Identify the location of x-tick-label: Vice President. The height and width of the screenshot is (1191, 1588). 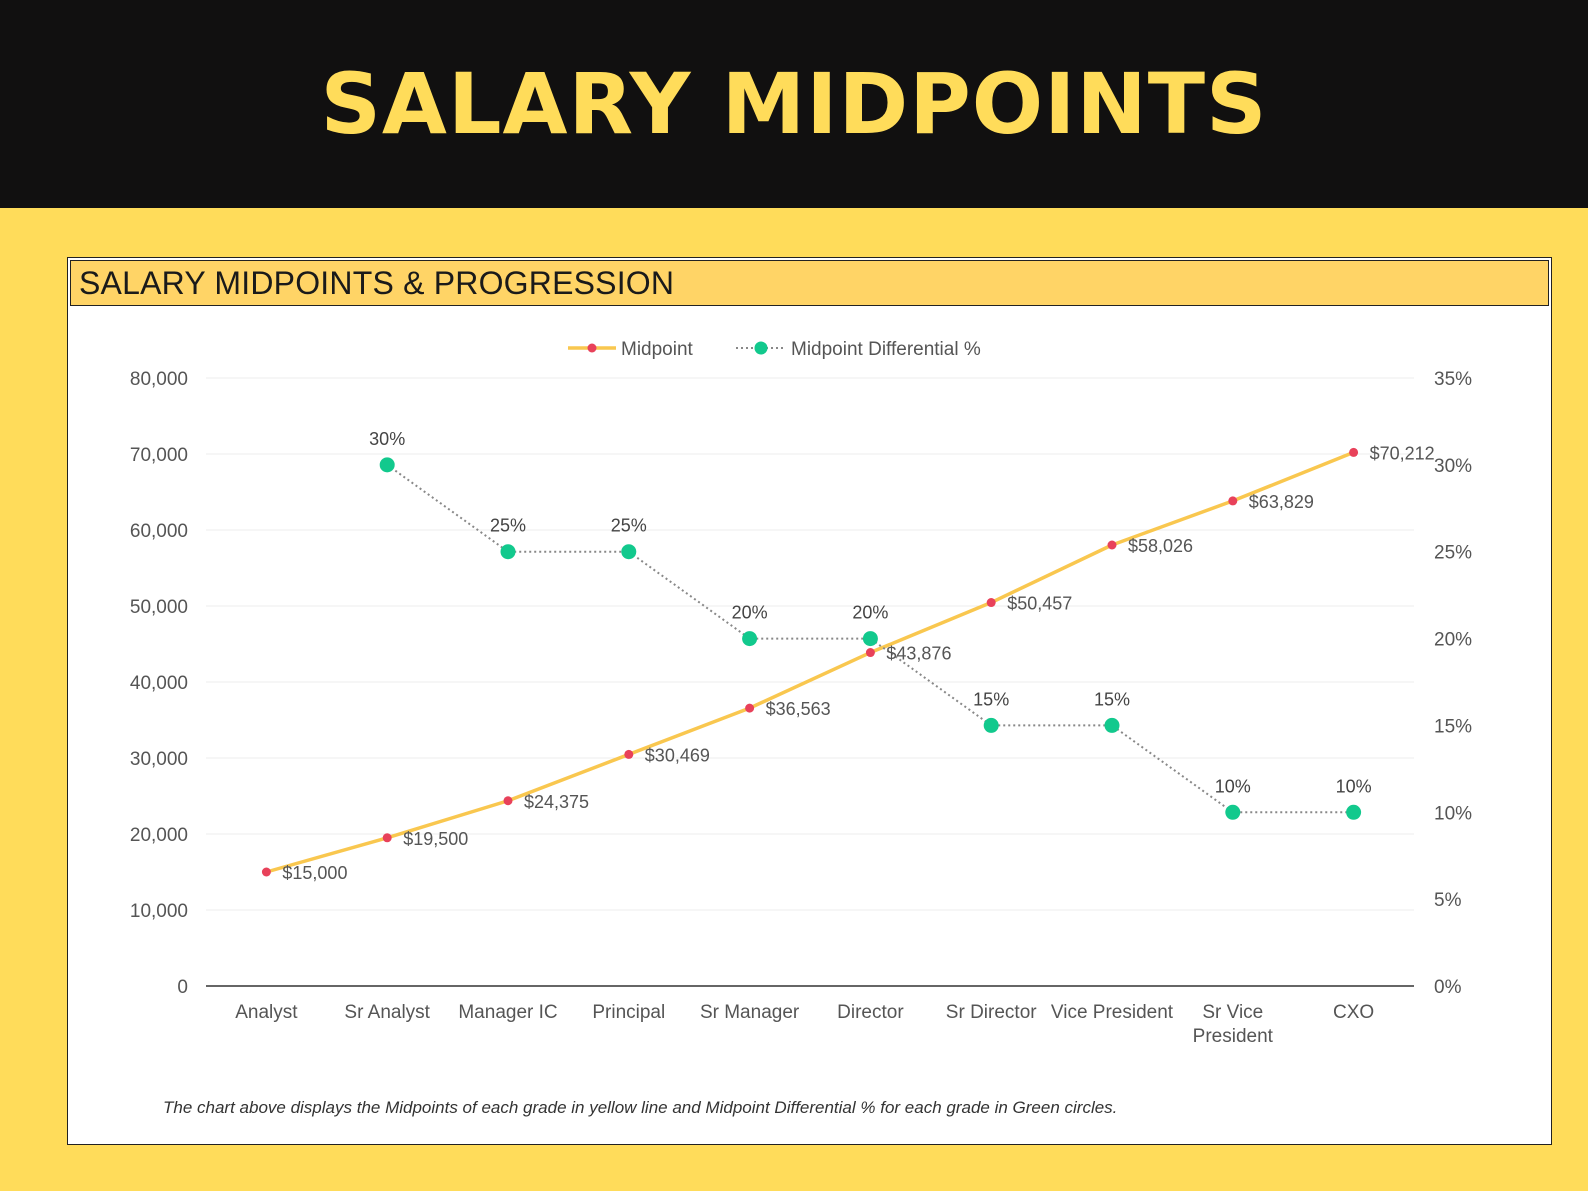
(1112, 1012).